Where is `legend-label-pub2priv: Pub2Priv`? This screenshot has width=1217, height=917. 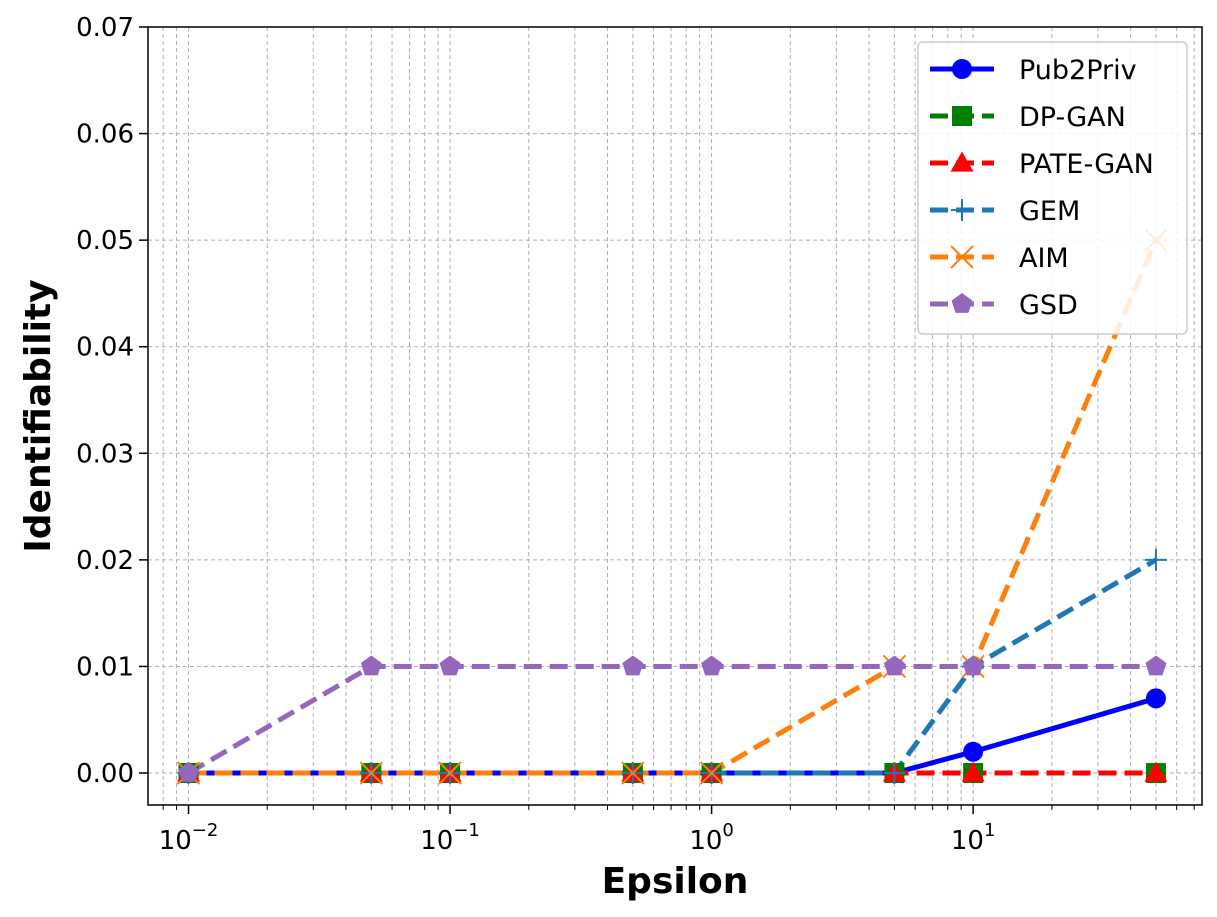 legend-label-pub2priv: Pub2Priv is located at coordinates (1078, 70).